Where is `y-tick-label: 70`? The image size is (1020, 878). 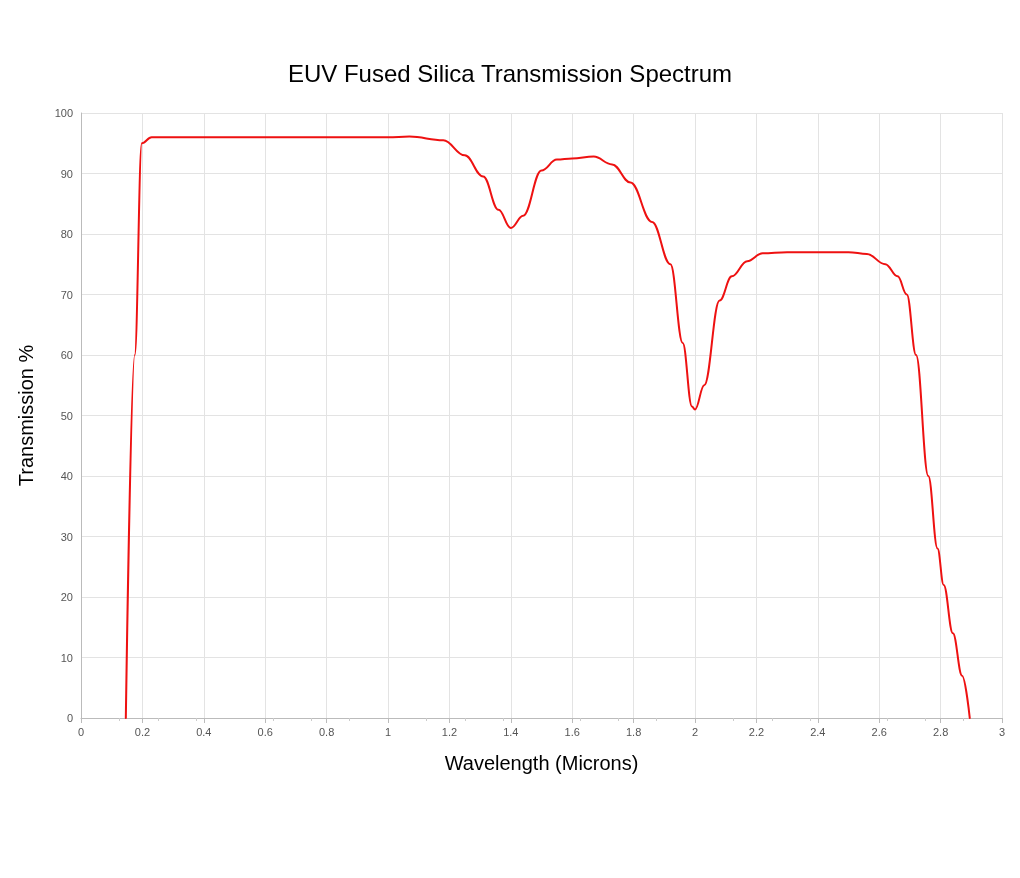
y-tick-label: 70 is located at coordinates (66, 294).